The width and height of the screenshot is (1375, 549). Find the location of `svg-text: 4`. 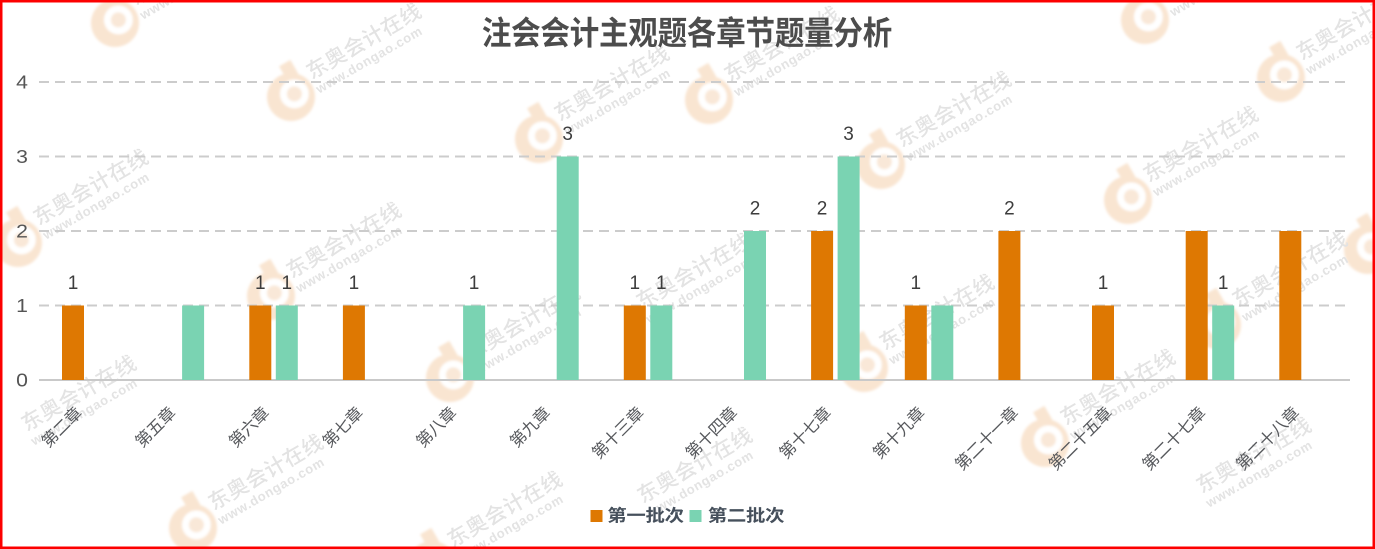

svg-text: 4 is located at coordinates (22, 82).